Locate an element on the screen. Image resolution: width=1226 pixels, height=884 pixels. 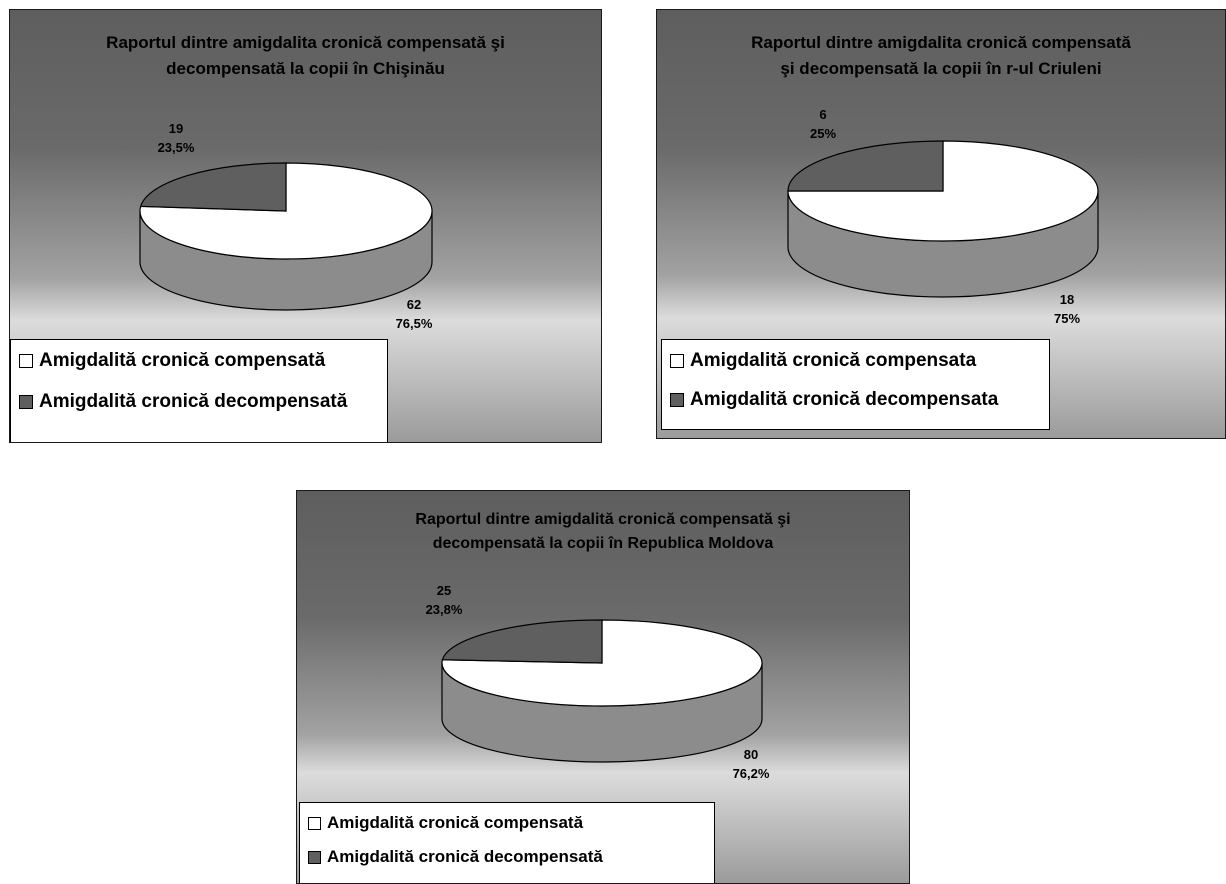
data-label: 80 76,2% is located at coordinates (751, 765).